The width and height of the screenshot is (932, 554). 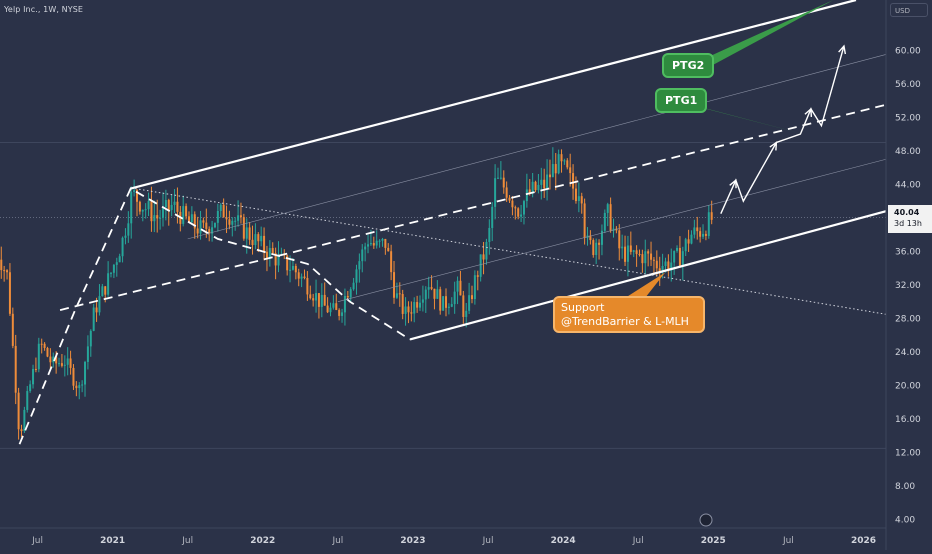 I want to click on ptg2-callout: PTG2, so click(x=688, y=65).